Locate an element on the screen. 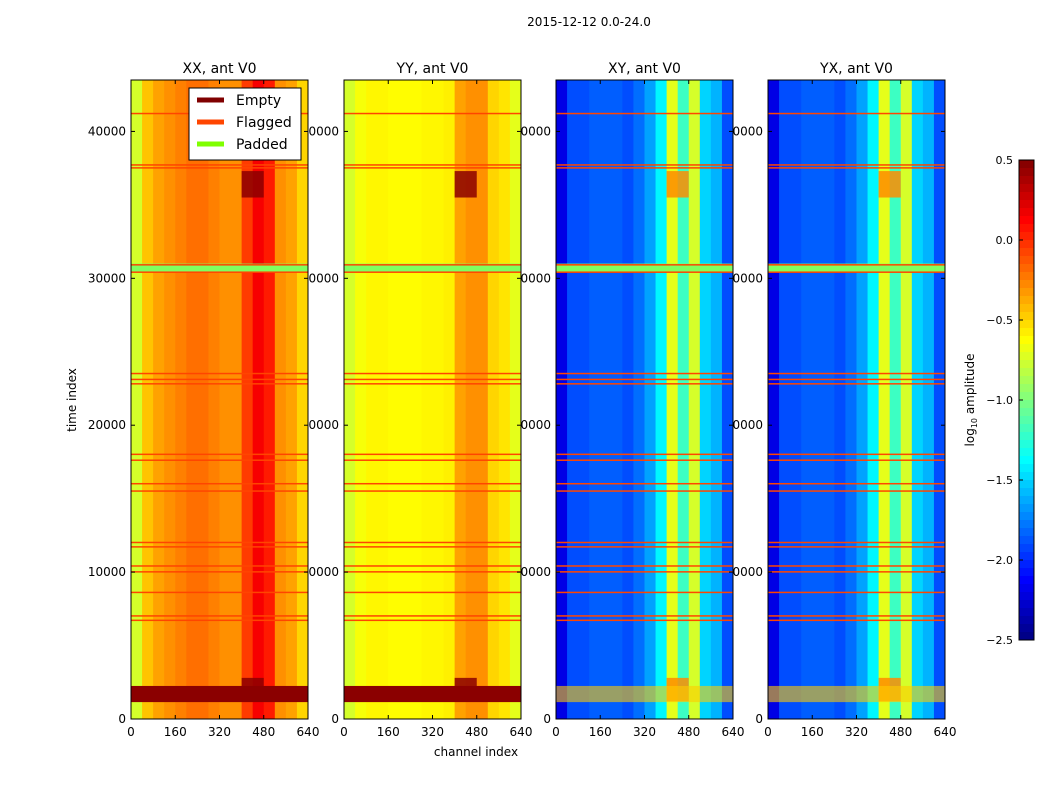 The height and width of the screenshot is (800, 1050). x-tick-label: 160 is located at coordinates (175, 732).